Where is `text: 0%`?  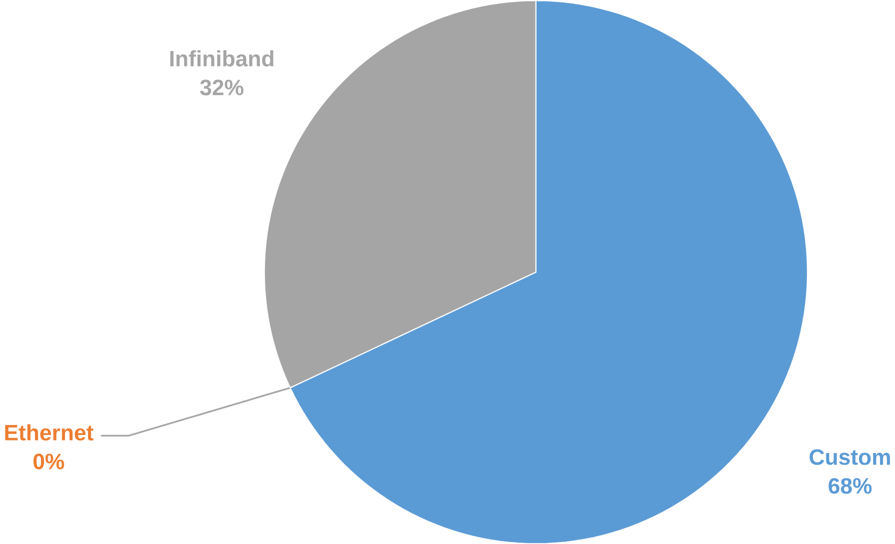 text: 0% is located at coordinates (49, 462).